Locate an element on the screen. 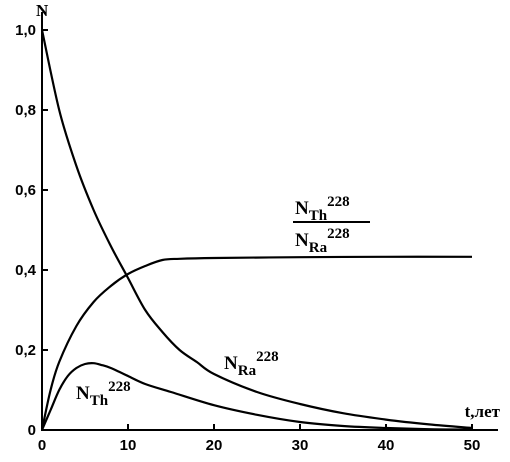  label-ratio-num-sup: 228 is located at coordinates (338, 202).